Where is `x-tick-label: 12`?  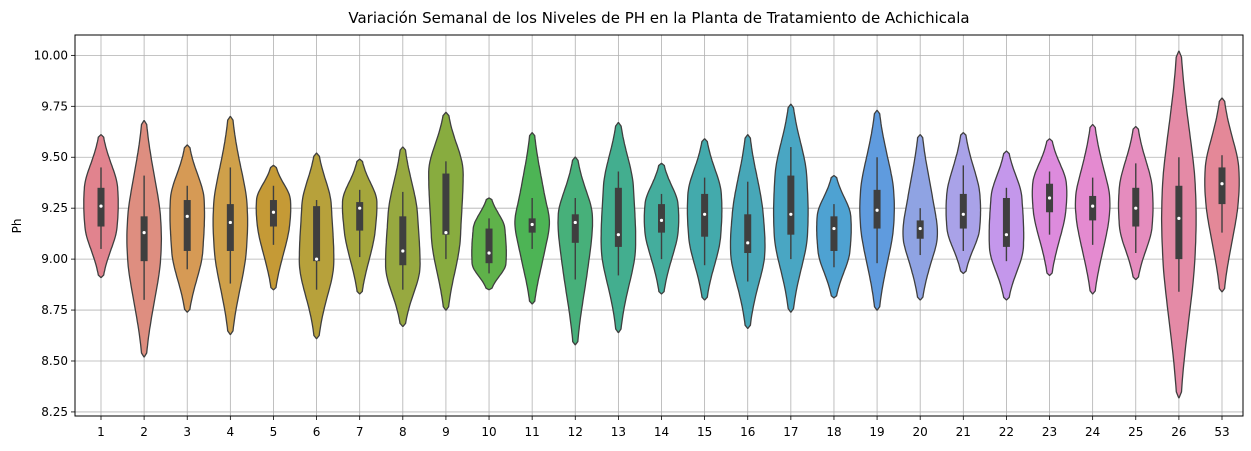 x-tick-label: 12 is located at coordinates (575, 432).